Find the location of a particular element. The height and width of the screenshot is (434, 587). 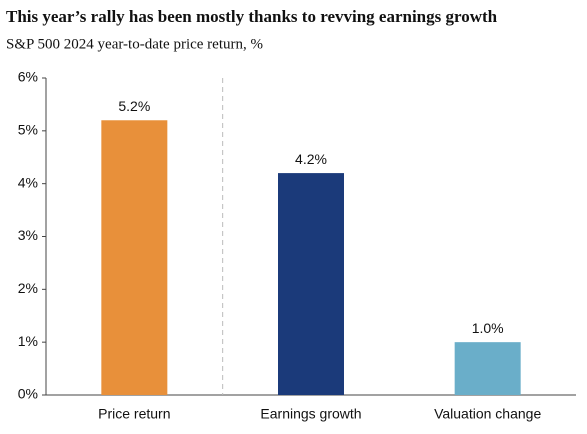

y-tick-label: 2% is located at coordinates (28, 288).